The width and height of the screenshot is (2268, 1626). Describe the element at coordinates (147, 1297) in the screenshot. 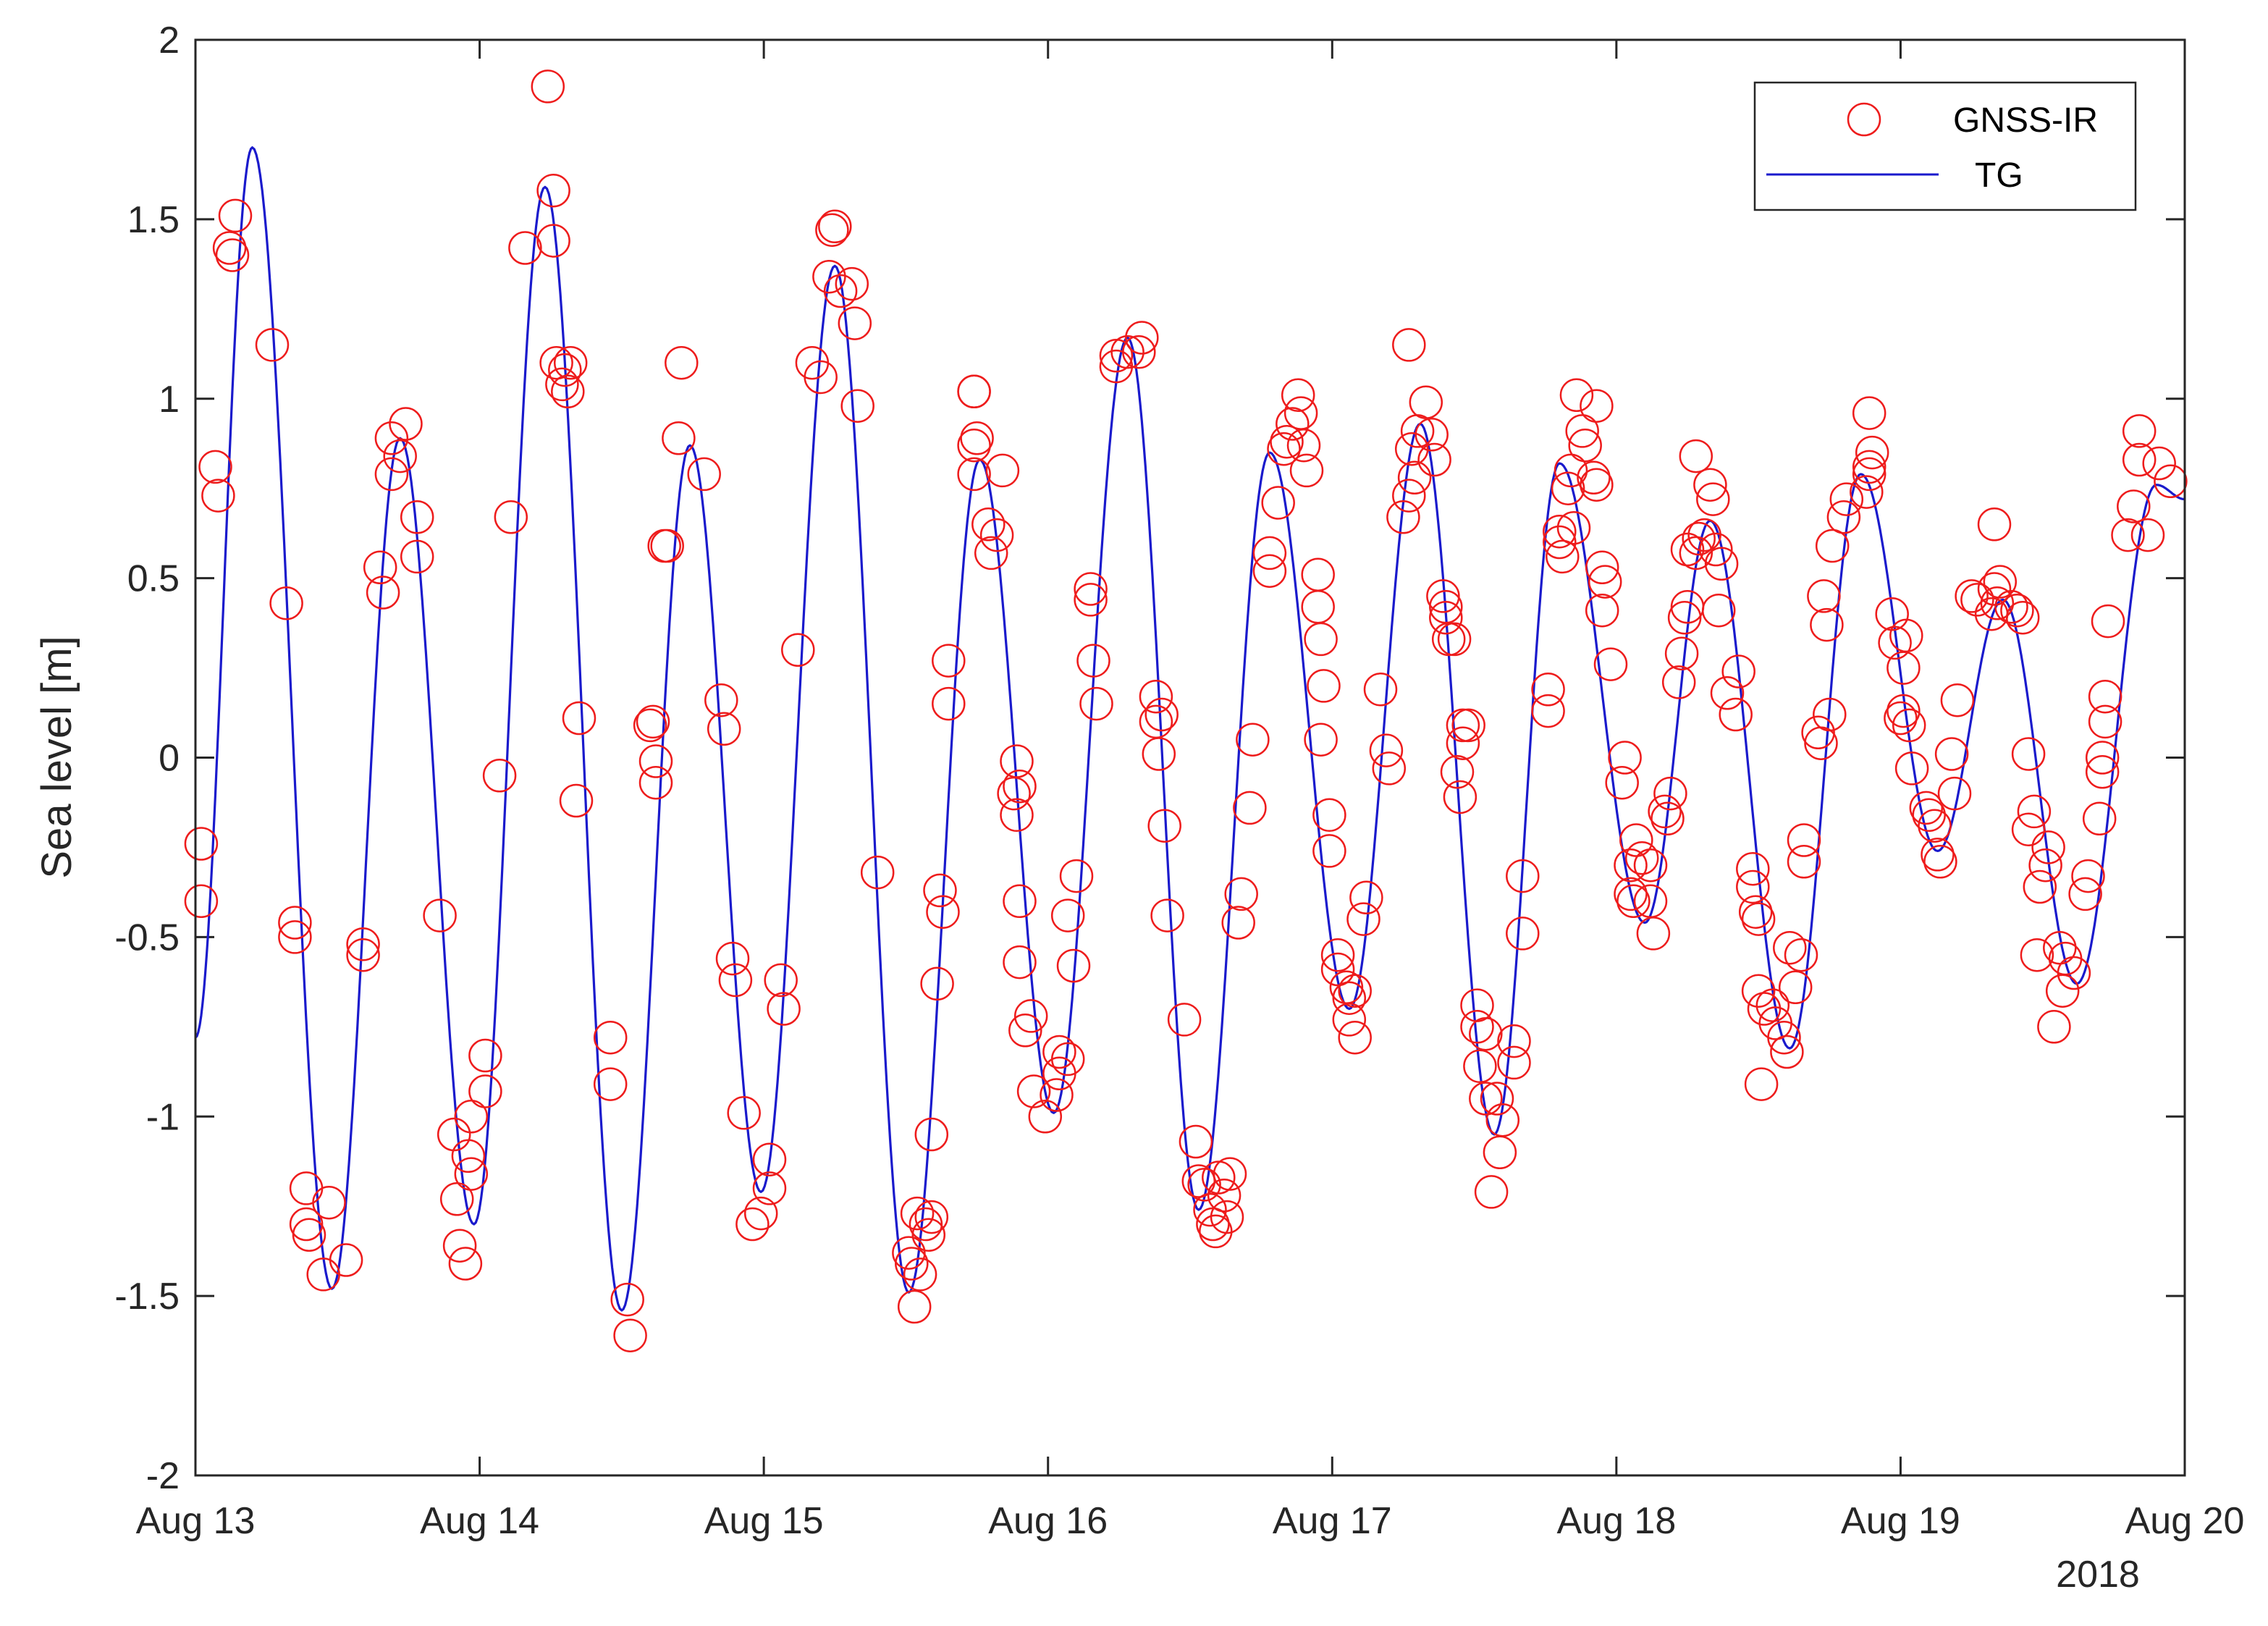

I see `y-tick-label: -1.5` at that location.